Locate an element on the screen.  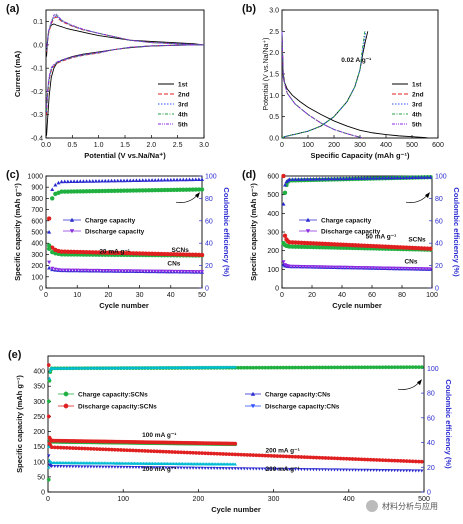
y-tick-label: 2.0 is located at coordinates (274, 53).